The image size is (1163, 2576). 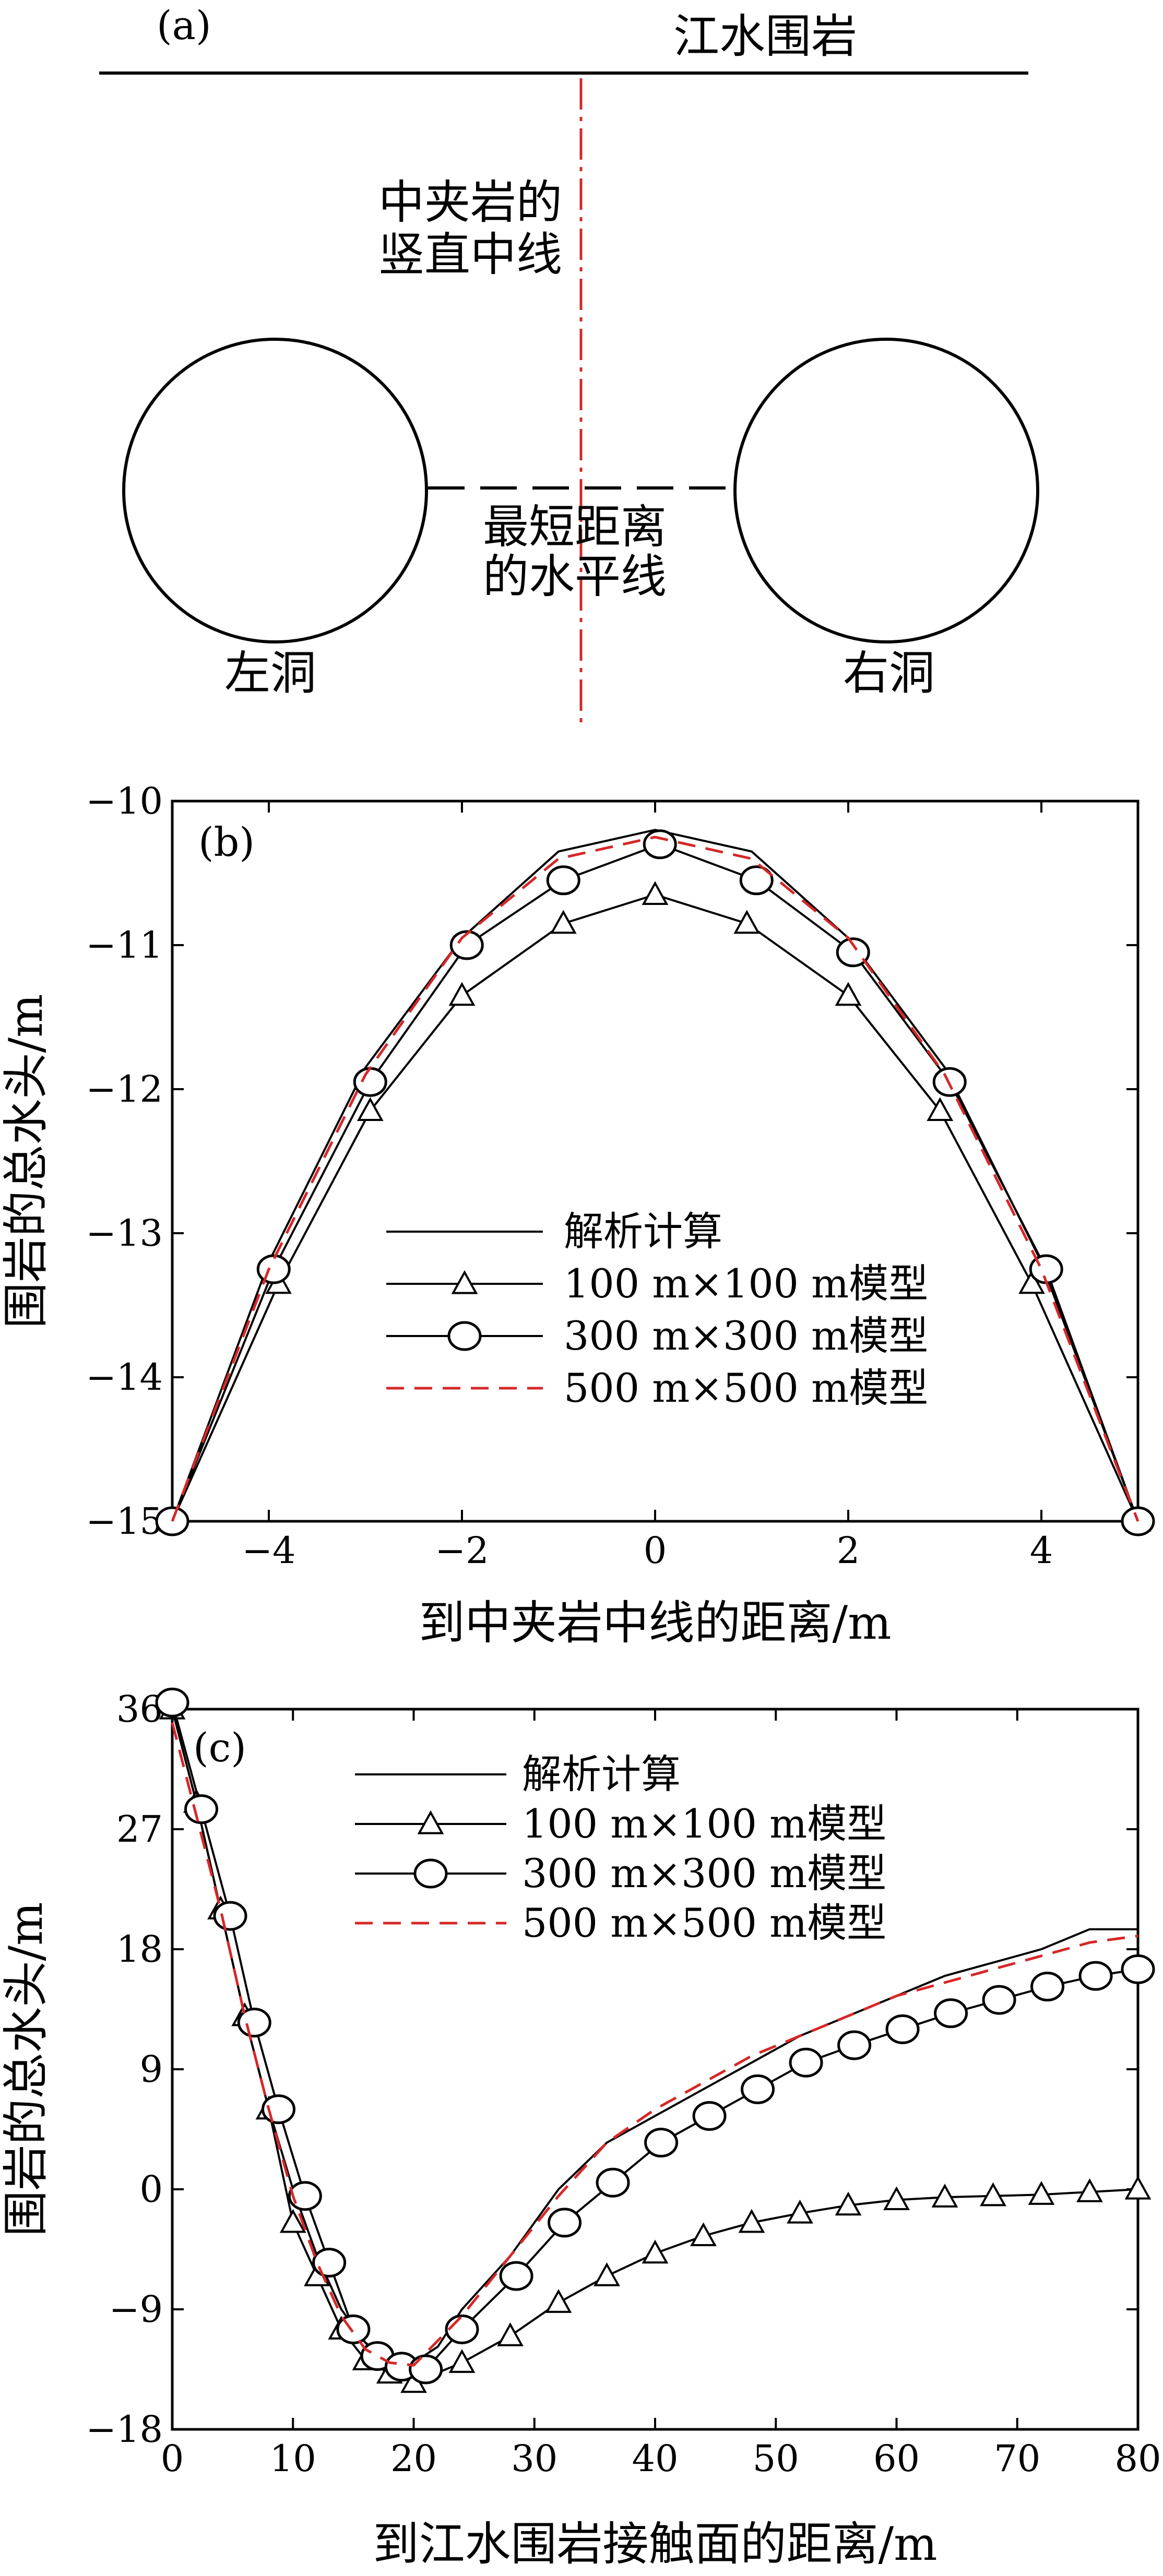 What do you see at coordinates (1137, 2458) in the screenshot?
I see `chart-c-xtick-label-8: 80` at bounding box center [1137, 2458].